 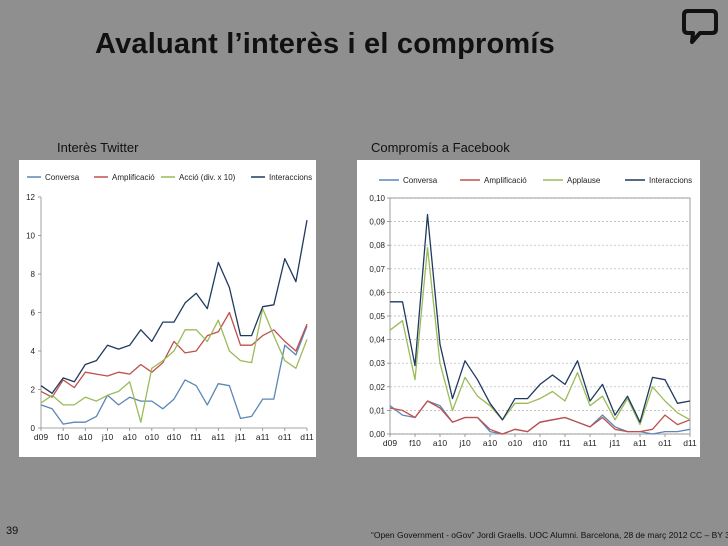 What do you see at coordinates (33, 428) in the screenshot?
I see `y-tick-label-0: 0` at bounding box center [33, 428].